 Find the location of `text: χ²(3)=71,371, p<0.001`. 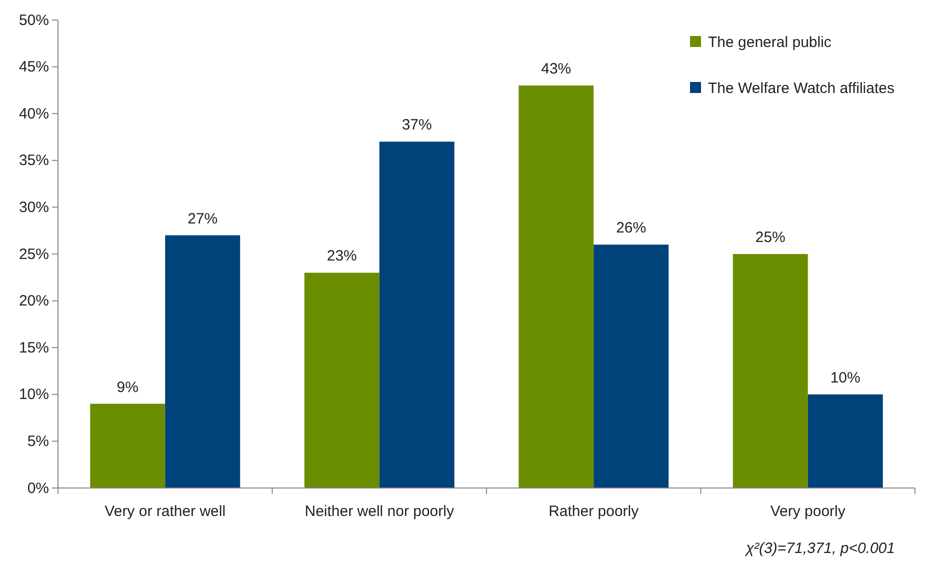

text: χ²(3)=71,371, p<0.001 is located at coordinates (819, 548).